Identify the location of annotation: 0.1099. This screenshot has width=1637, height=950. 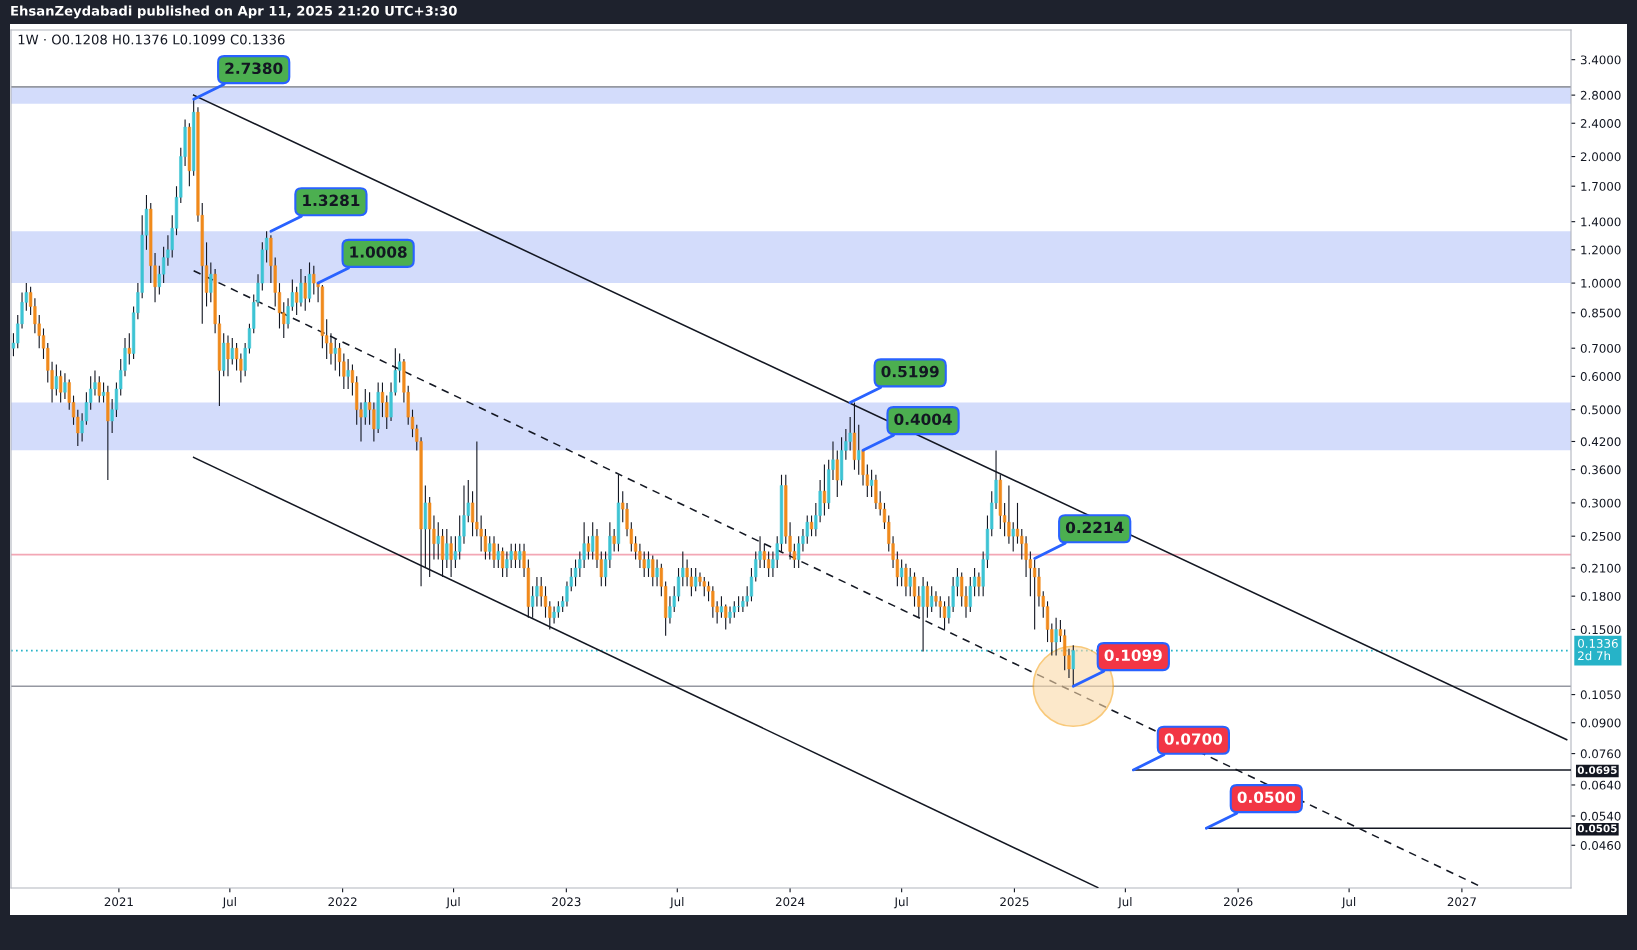
(1133, 655).